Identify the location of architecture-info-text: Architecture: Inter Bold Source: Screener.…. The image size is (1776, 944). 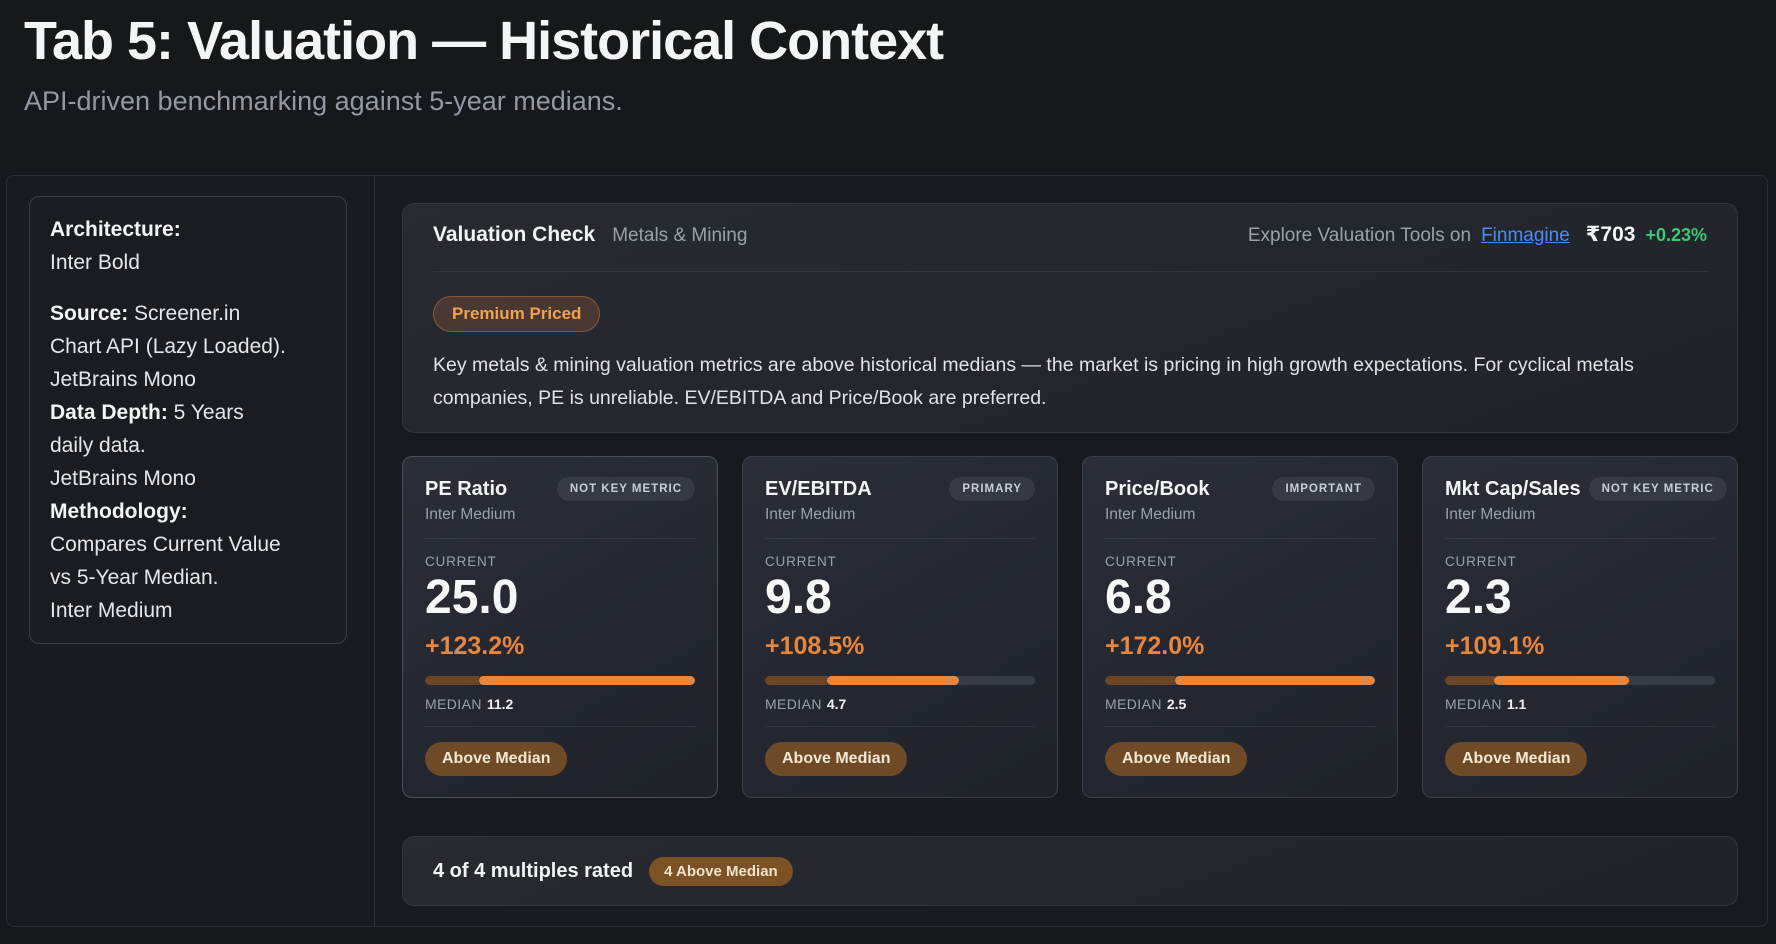
(188, 420).